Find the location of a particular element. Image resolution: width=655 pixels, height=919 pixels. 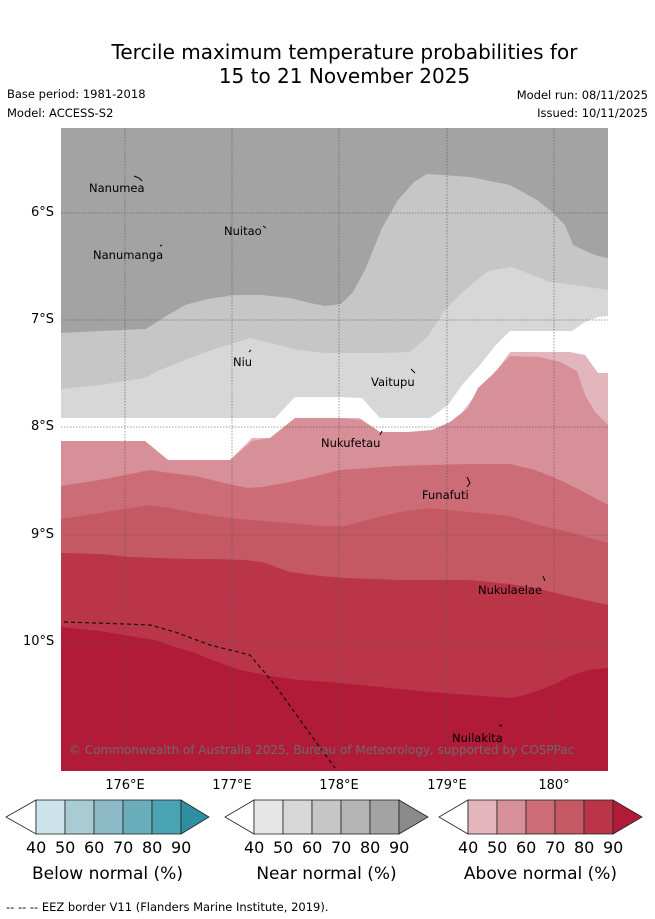

base-period: Base period: 1981-2018 is located at coordinates (76, 94).